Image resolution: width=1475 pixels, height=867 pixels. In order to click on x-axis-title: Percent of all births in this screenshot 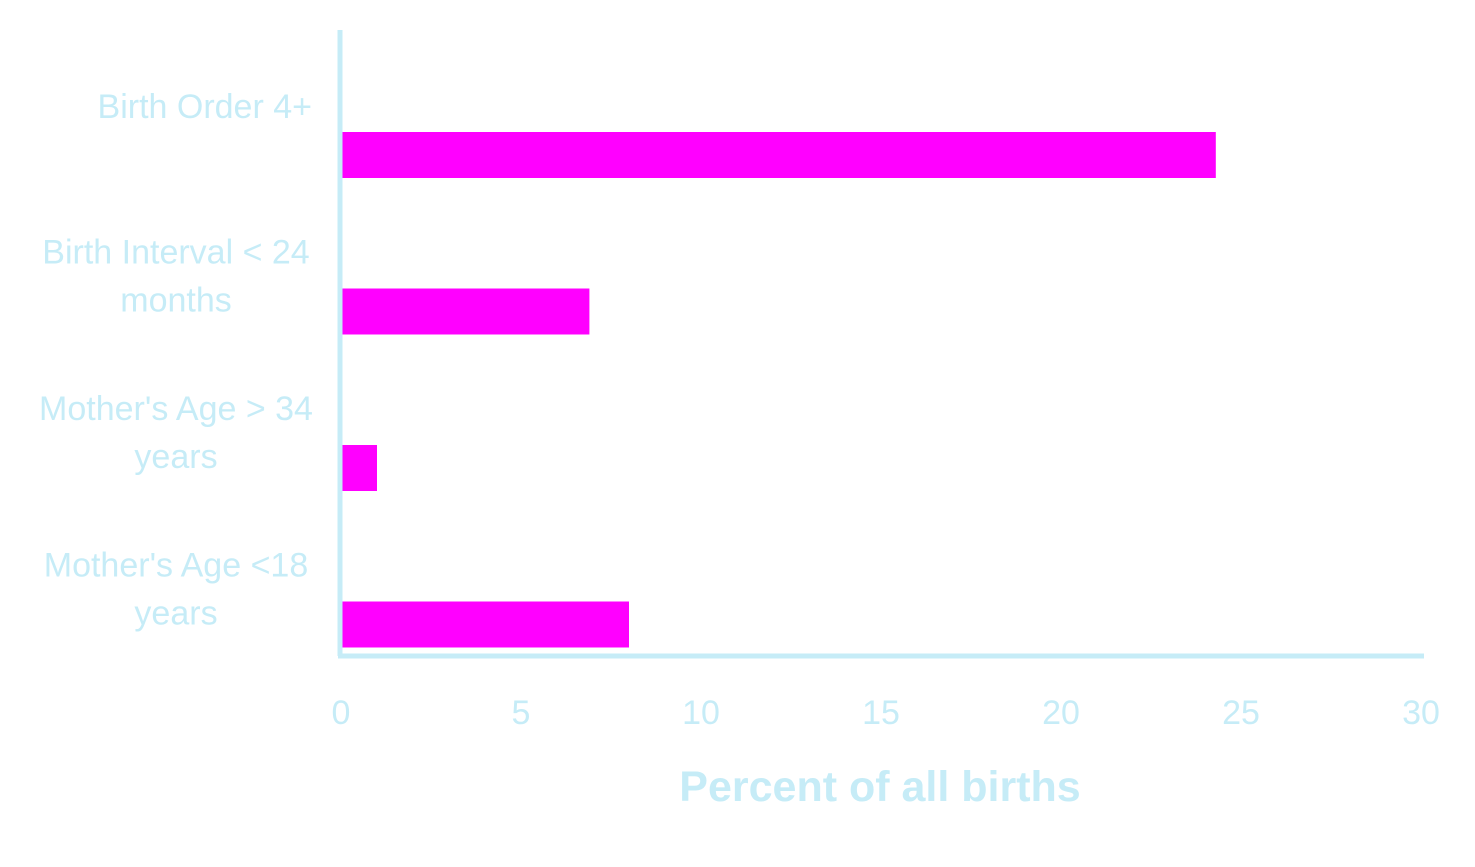, I will do `click(879, 787)`.